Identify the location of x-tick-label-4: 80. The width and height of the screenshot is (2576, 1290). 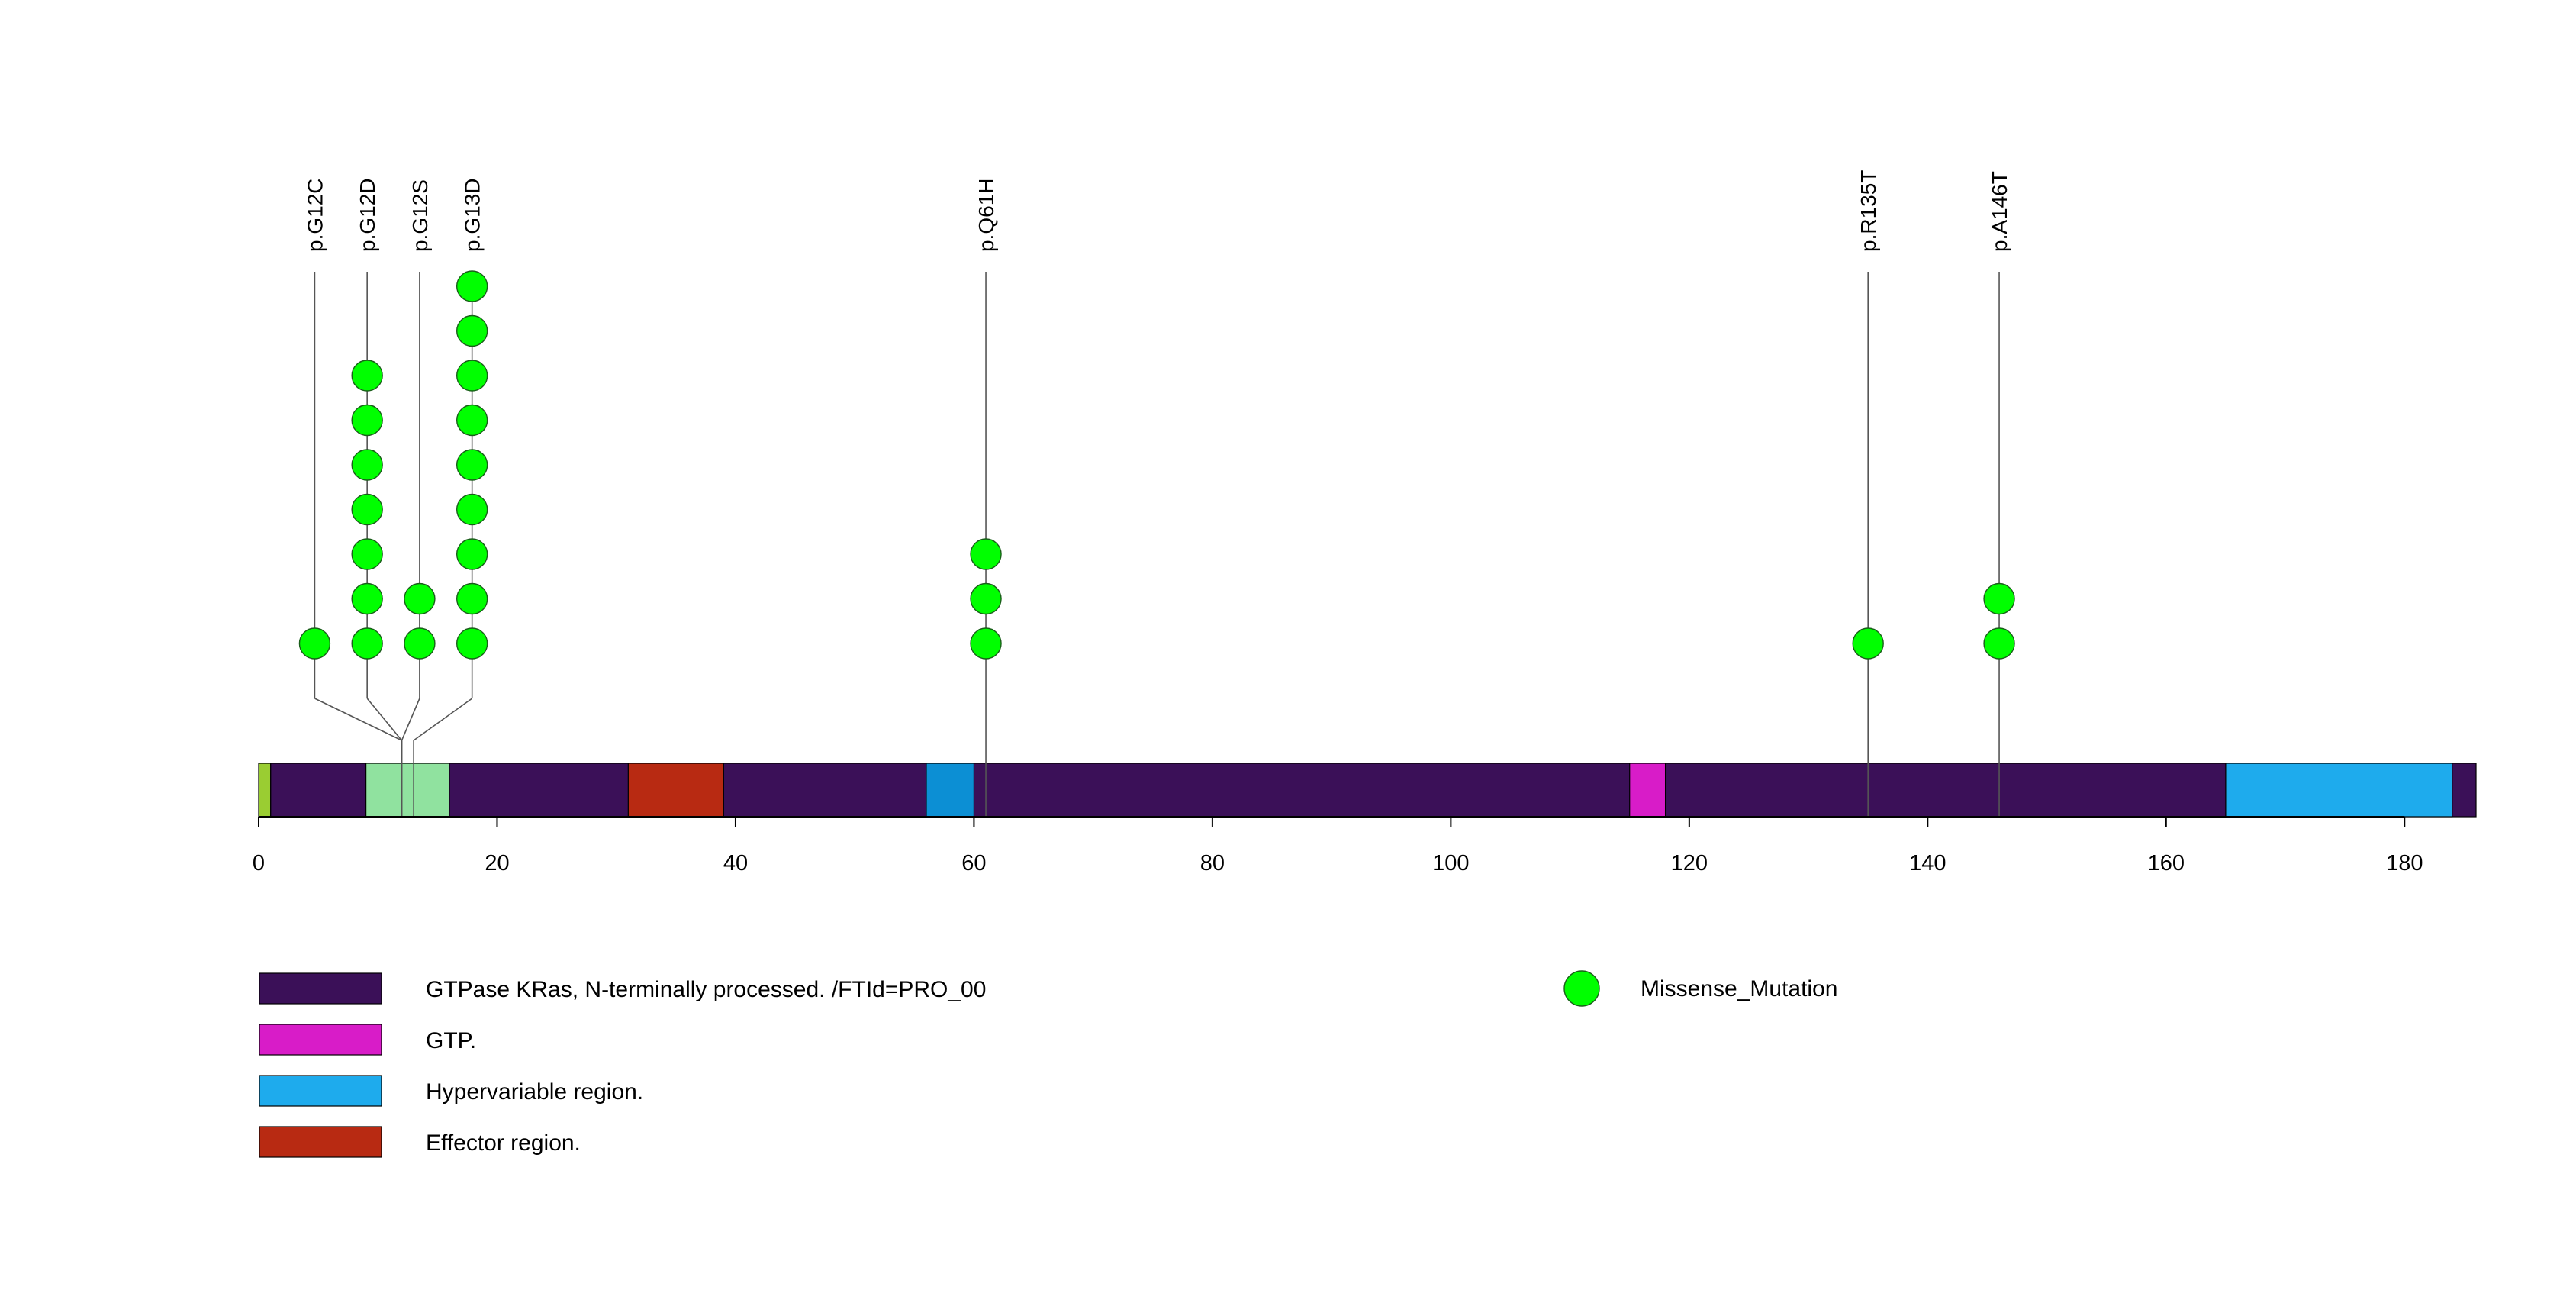
(1212, 864).